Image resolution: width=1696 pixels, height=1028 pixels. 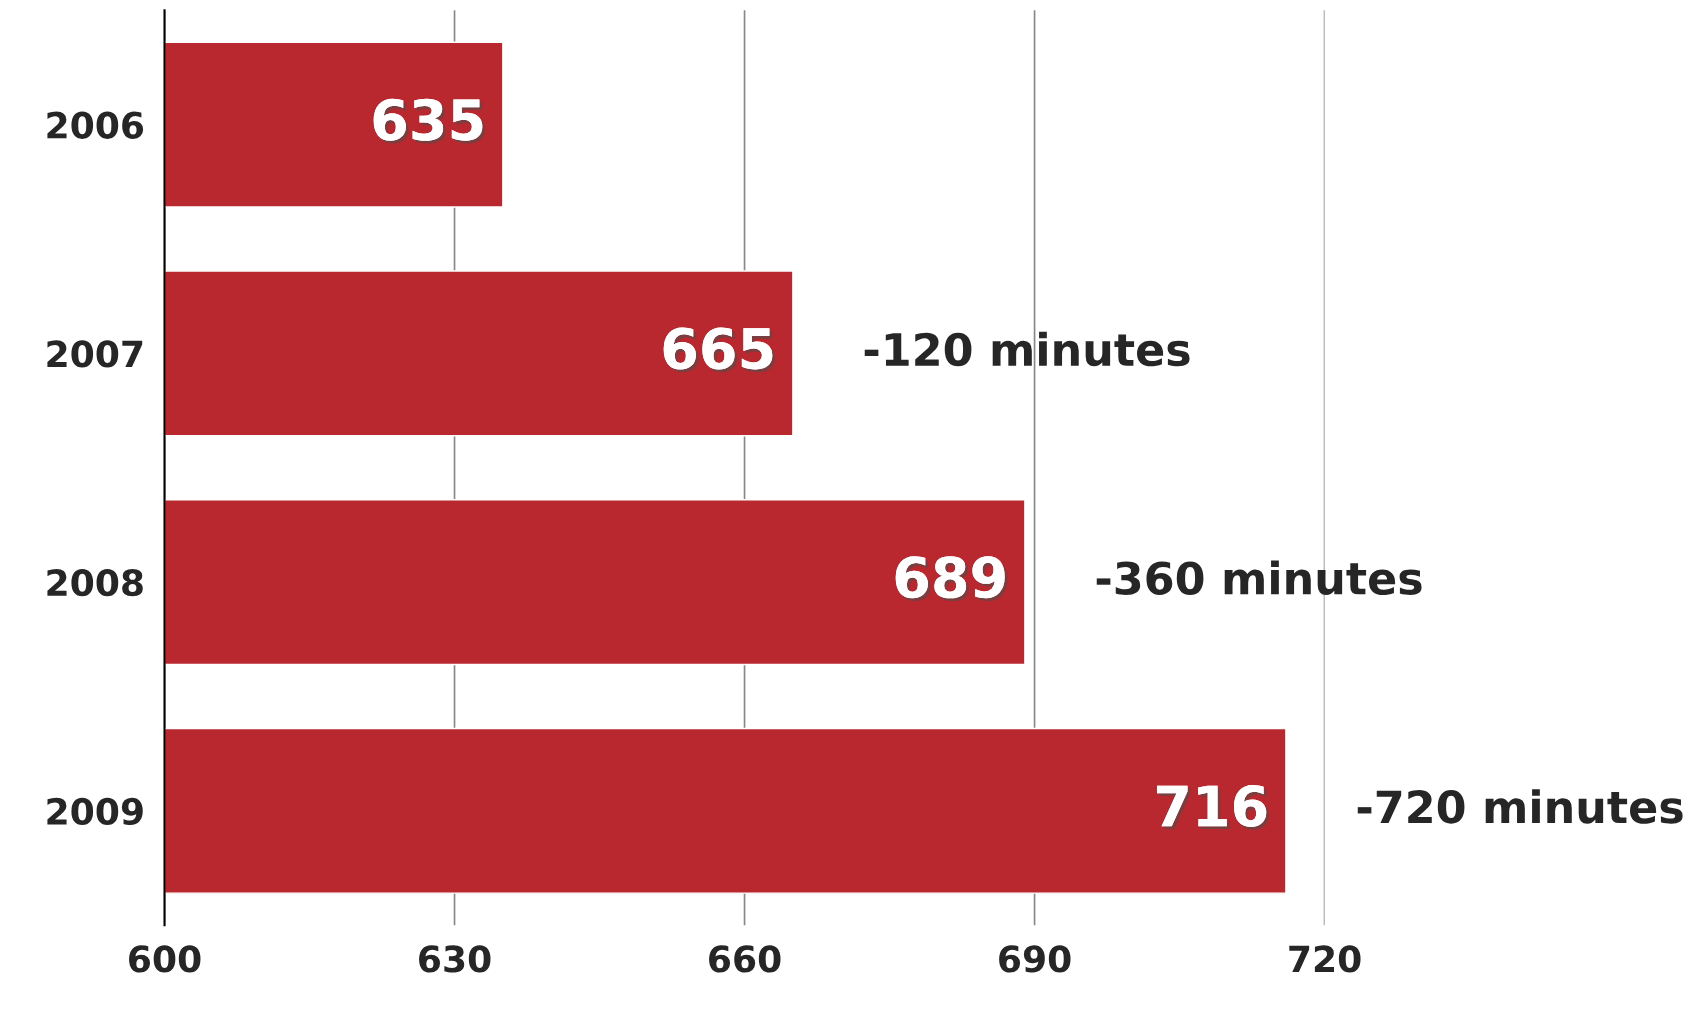 I want to click on y-tick-label: 2008, so click(x=95, y=583).